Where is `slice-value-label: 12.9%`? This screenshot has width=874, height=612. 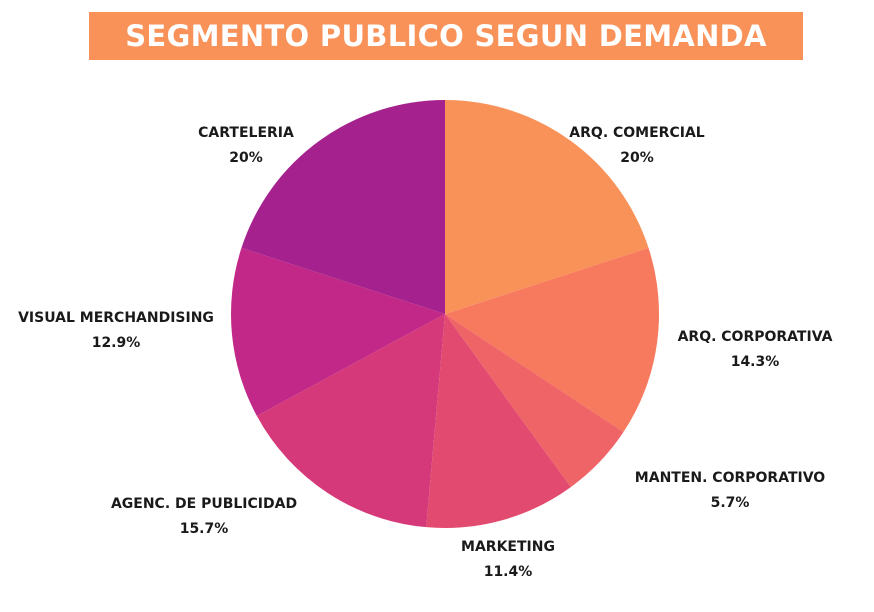 slice-value-label: 12.9% is located at coordinates (116, 343).